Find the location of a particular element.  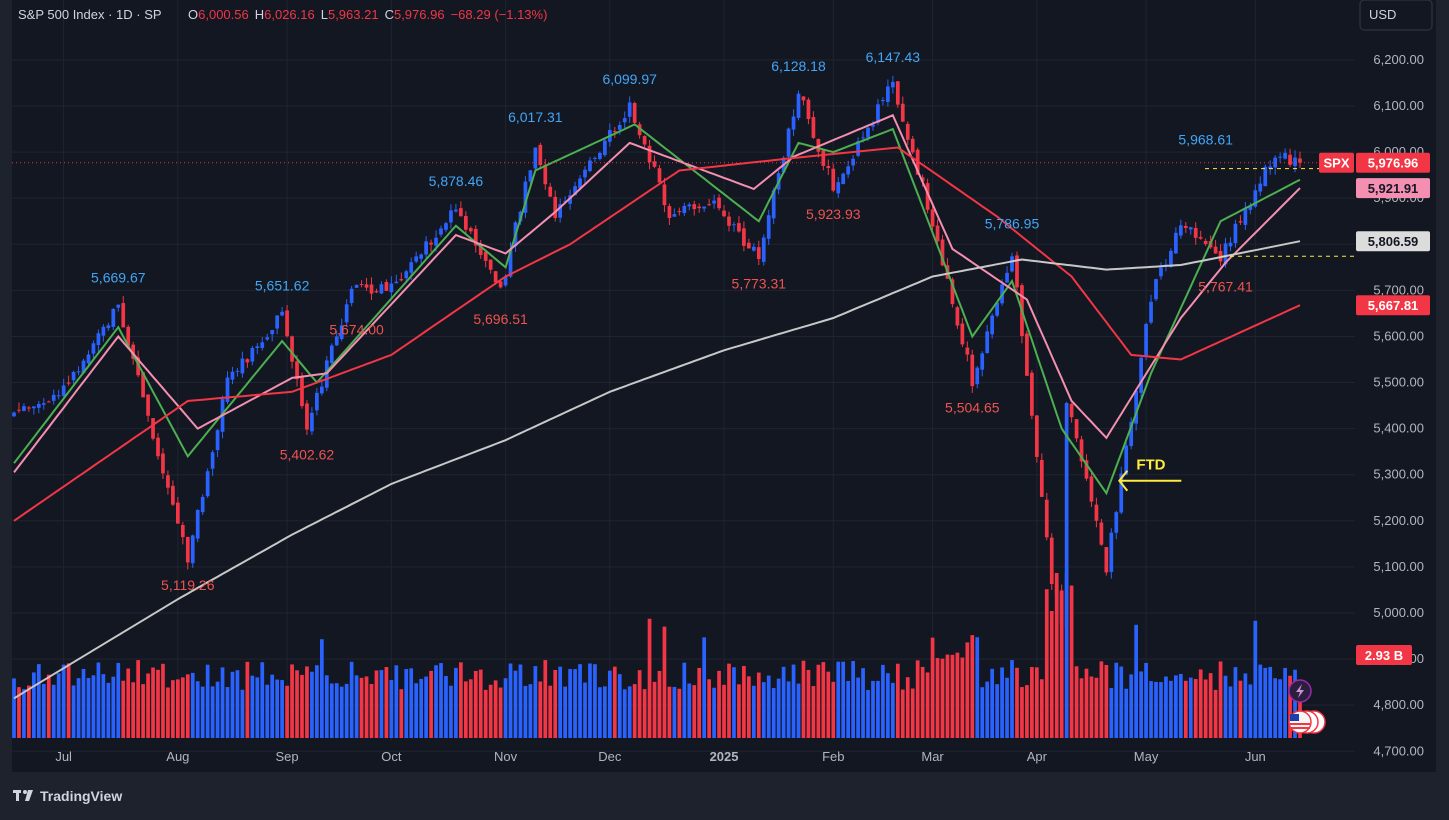

time-tick-label: Aug is located at coordinates (177, 756).